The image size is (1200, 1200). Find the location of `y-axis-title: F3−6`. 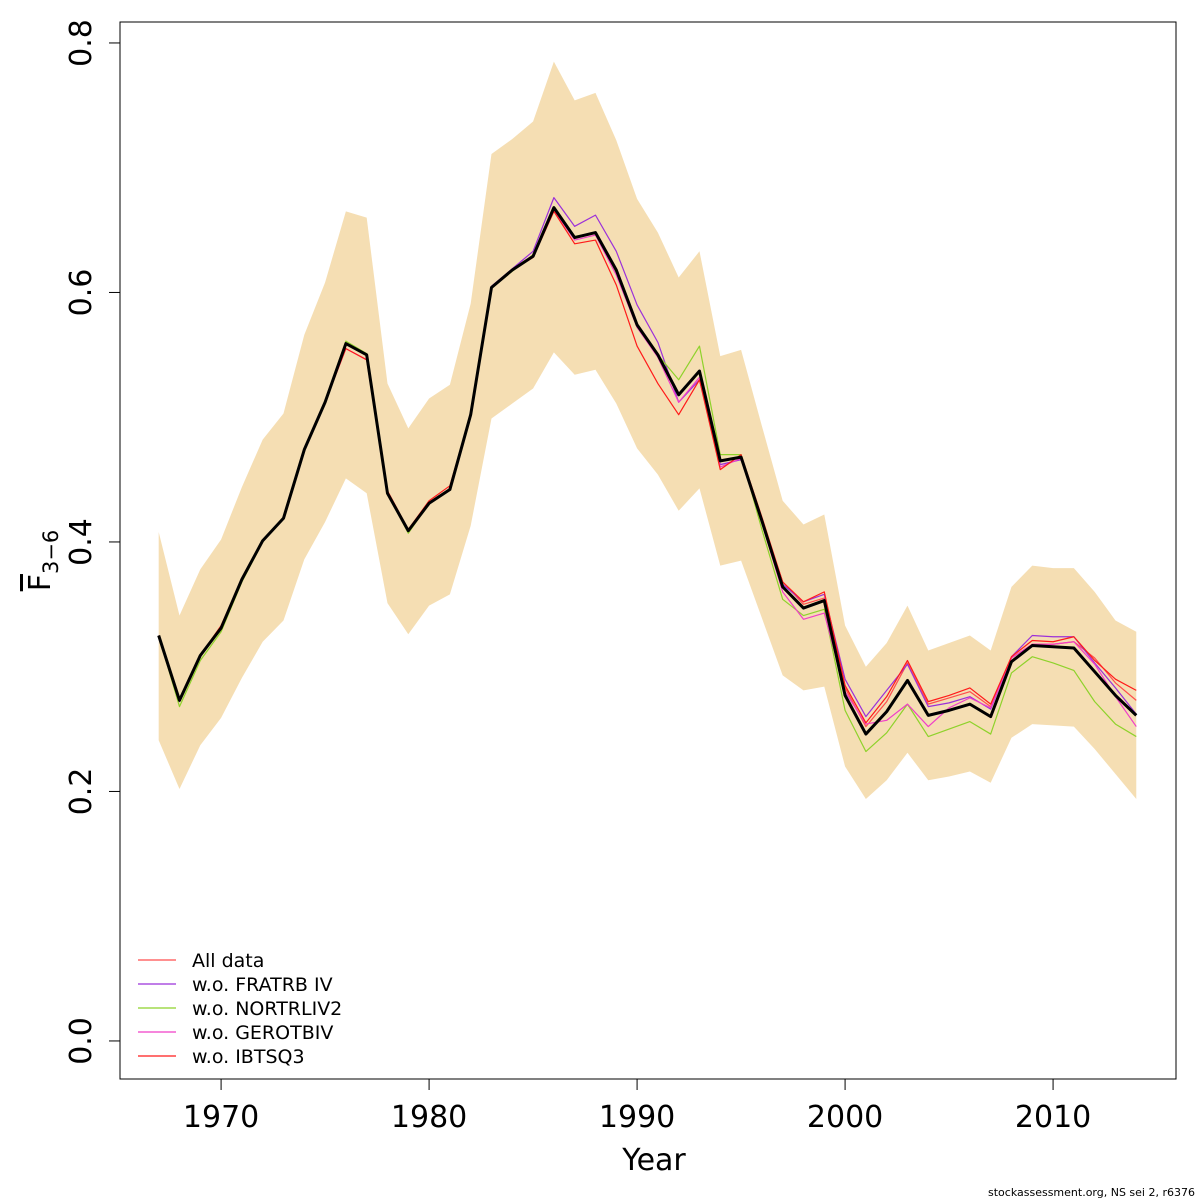

y-axis-title: F3−6 is located at coordinates (43, 561).